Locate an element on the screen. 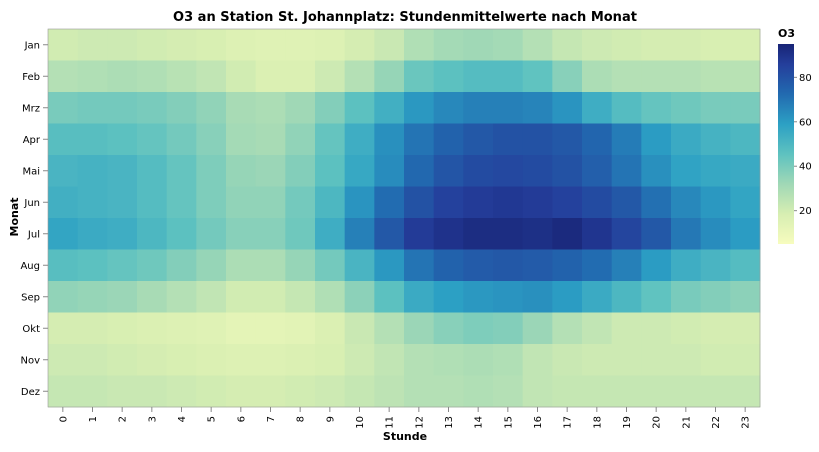  x-tick-label: 14 is located at coordinates (479, 422).